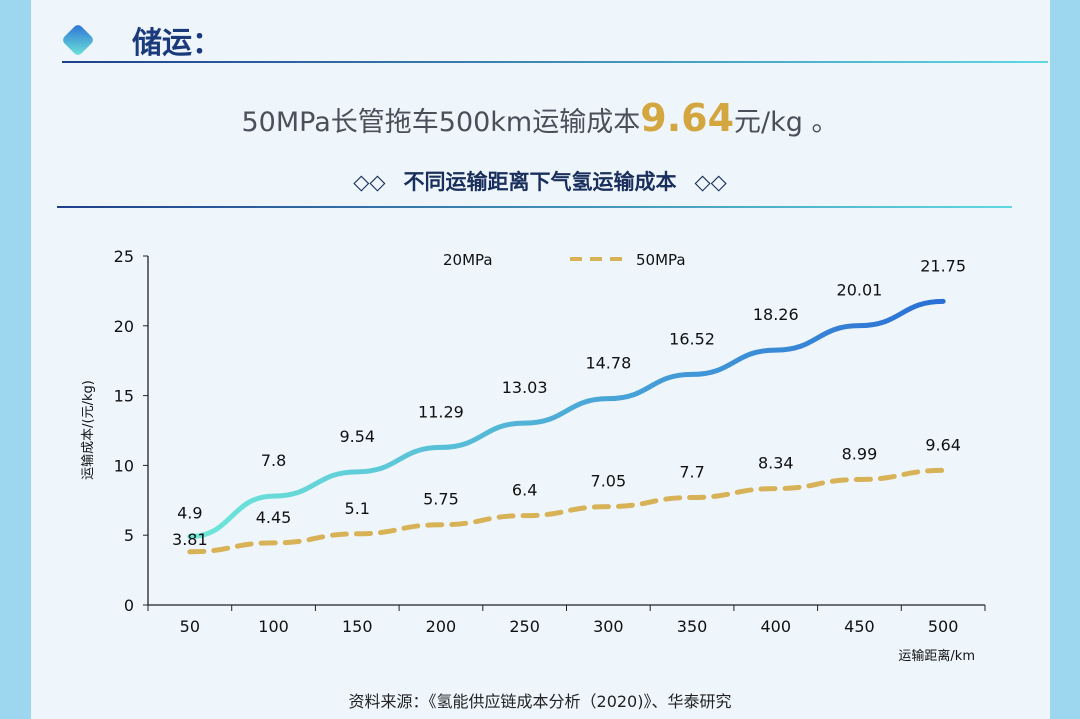  I want to click on x-tick-label: 500, so click(943, 626).